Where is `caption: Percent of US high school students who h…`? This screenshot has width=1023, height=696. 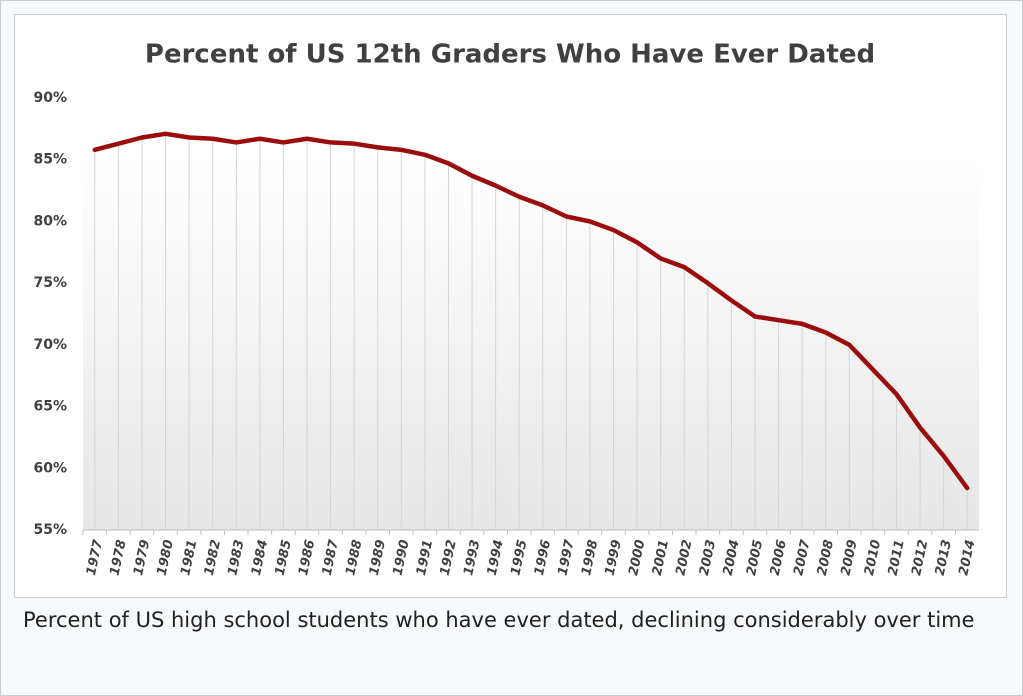
caption: Percent of US high school students who h… is located at coordinates (499, 620).